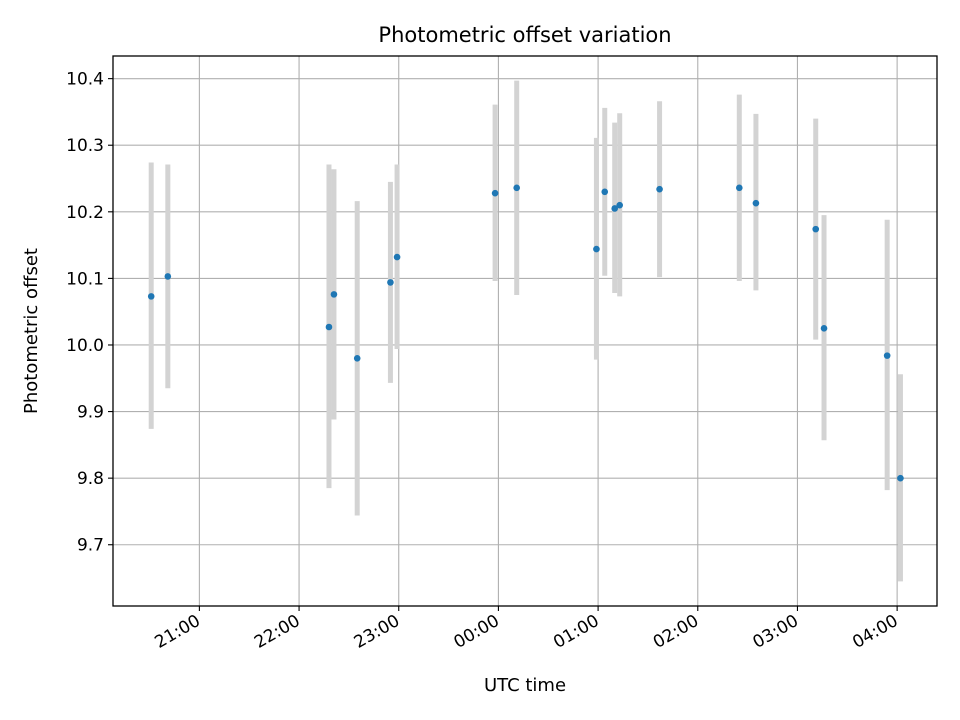 Image resolution: width=960 pixels, height=720 pixels. Describe the element at coordinates (89, 313) in the screenshot. I see `y-axis: 9.7 9.8 9.9 10.0 10.1 10.2 10.3 10.4` at that location.